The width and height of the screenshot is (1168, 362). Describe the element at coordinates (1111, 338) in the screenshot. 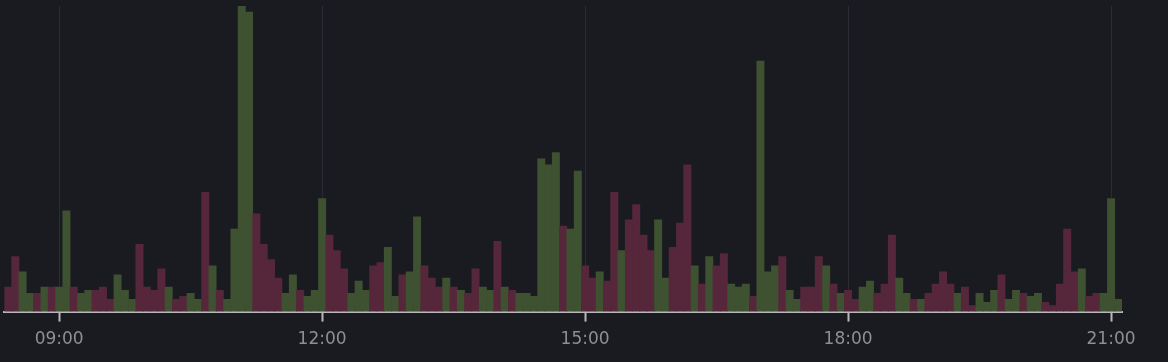

I see `x-tick-label: 21:00` at that location.